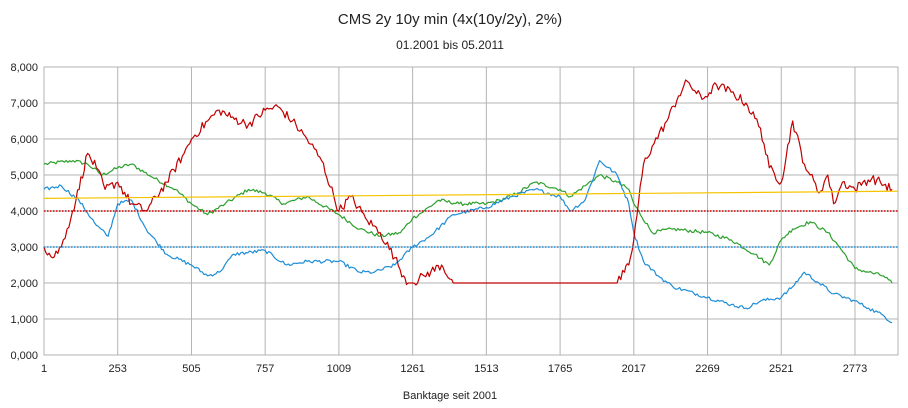 This screenshot has height=408, width=908. Describe the element at coordinates (560, 369) in the screenshot. I see `x-tick-label: 1765` at that location.